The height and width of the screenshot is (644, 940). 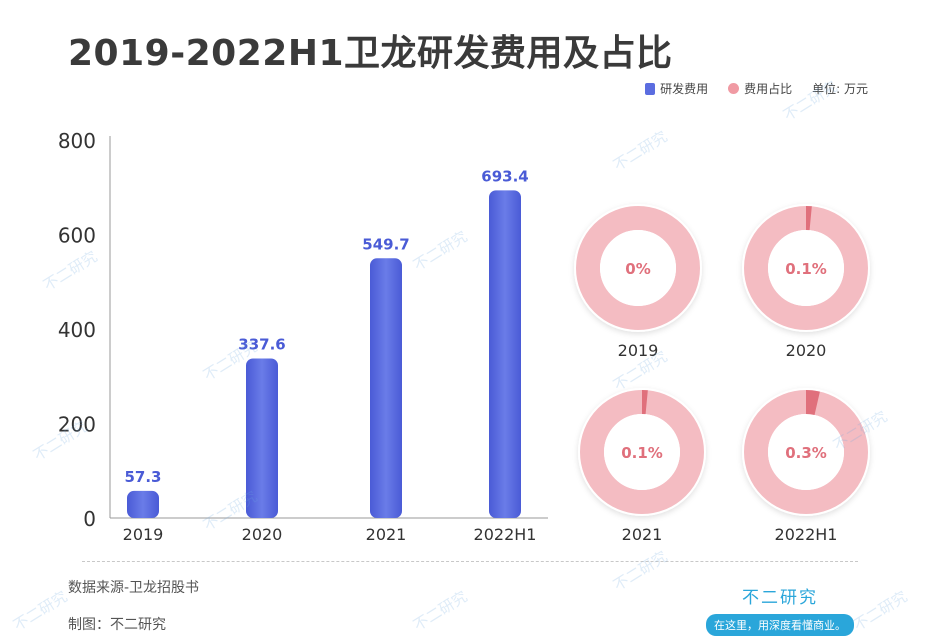 What do you see at coordinates (470, 561) in the screenshot?
I see `divider` at bounding box center [470, 561].